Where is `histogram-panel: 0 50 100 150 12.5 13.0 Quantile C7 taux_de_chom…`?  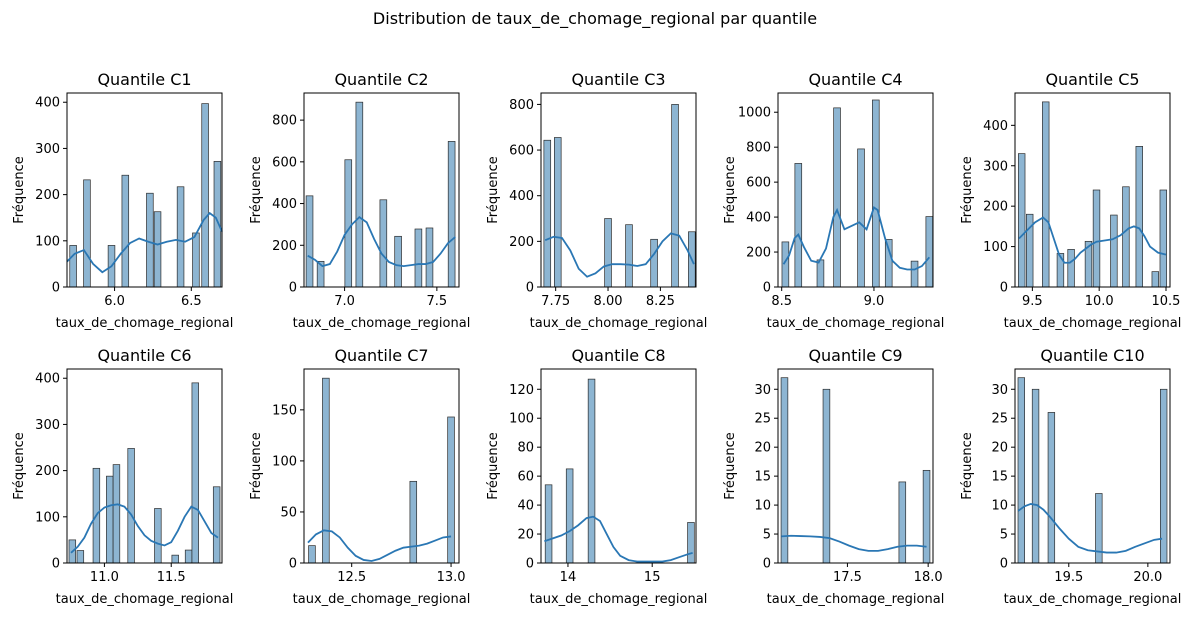 histogram-panel: 0 50 100 150 12.5 13.0 Quantile C7 taux_de_chom… is located at coordinates (359, 476).